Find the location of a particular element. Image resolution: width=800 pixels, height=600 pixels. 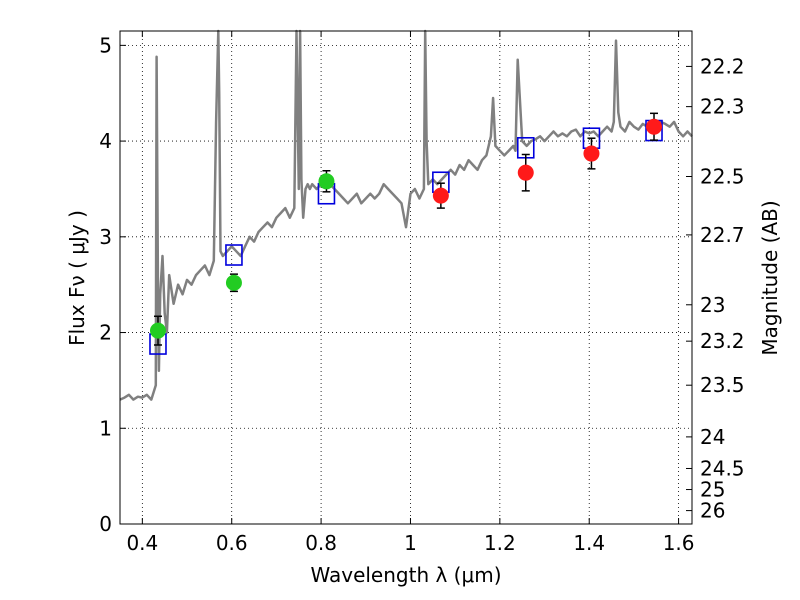

right-tick-label: 22.3 is located at coordinates (722, 107).